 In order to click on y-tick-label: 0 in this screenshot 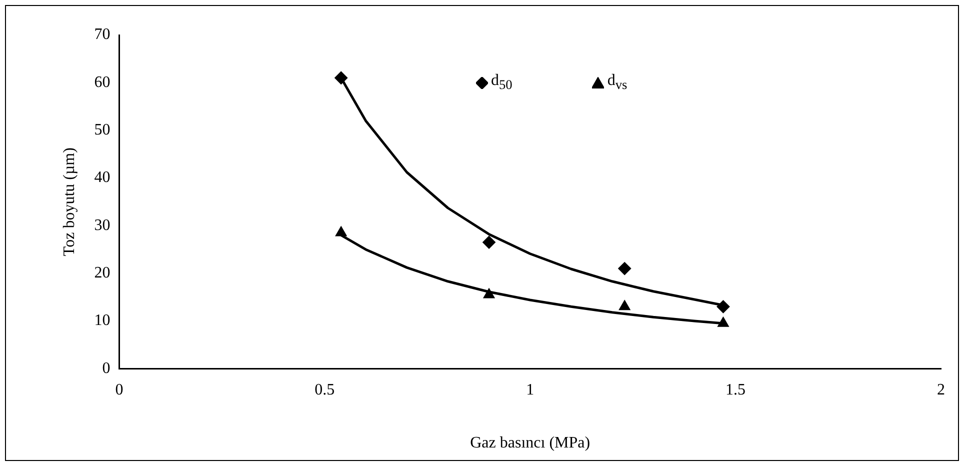, I will do `click(106, 368)`.